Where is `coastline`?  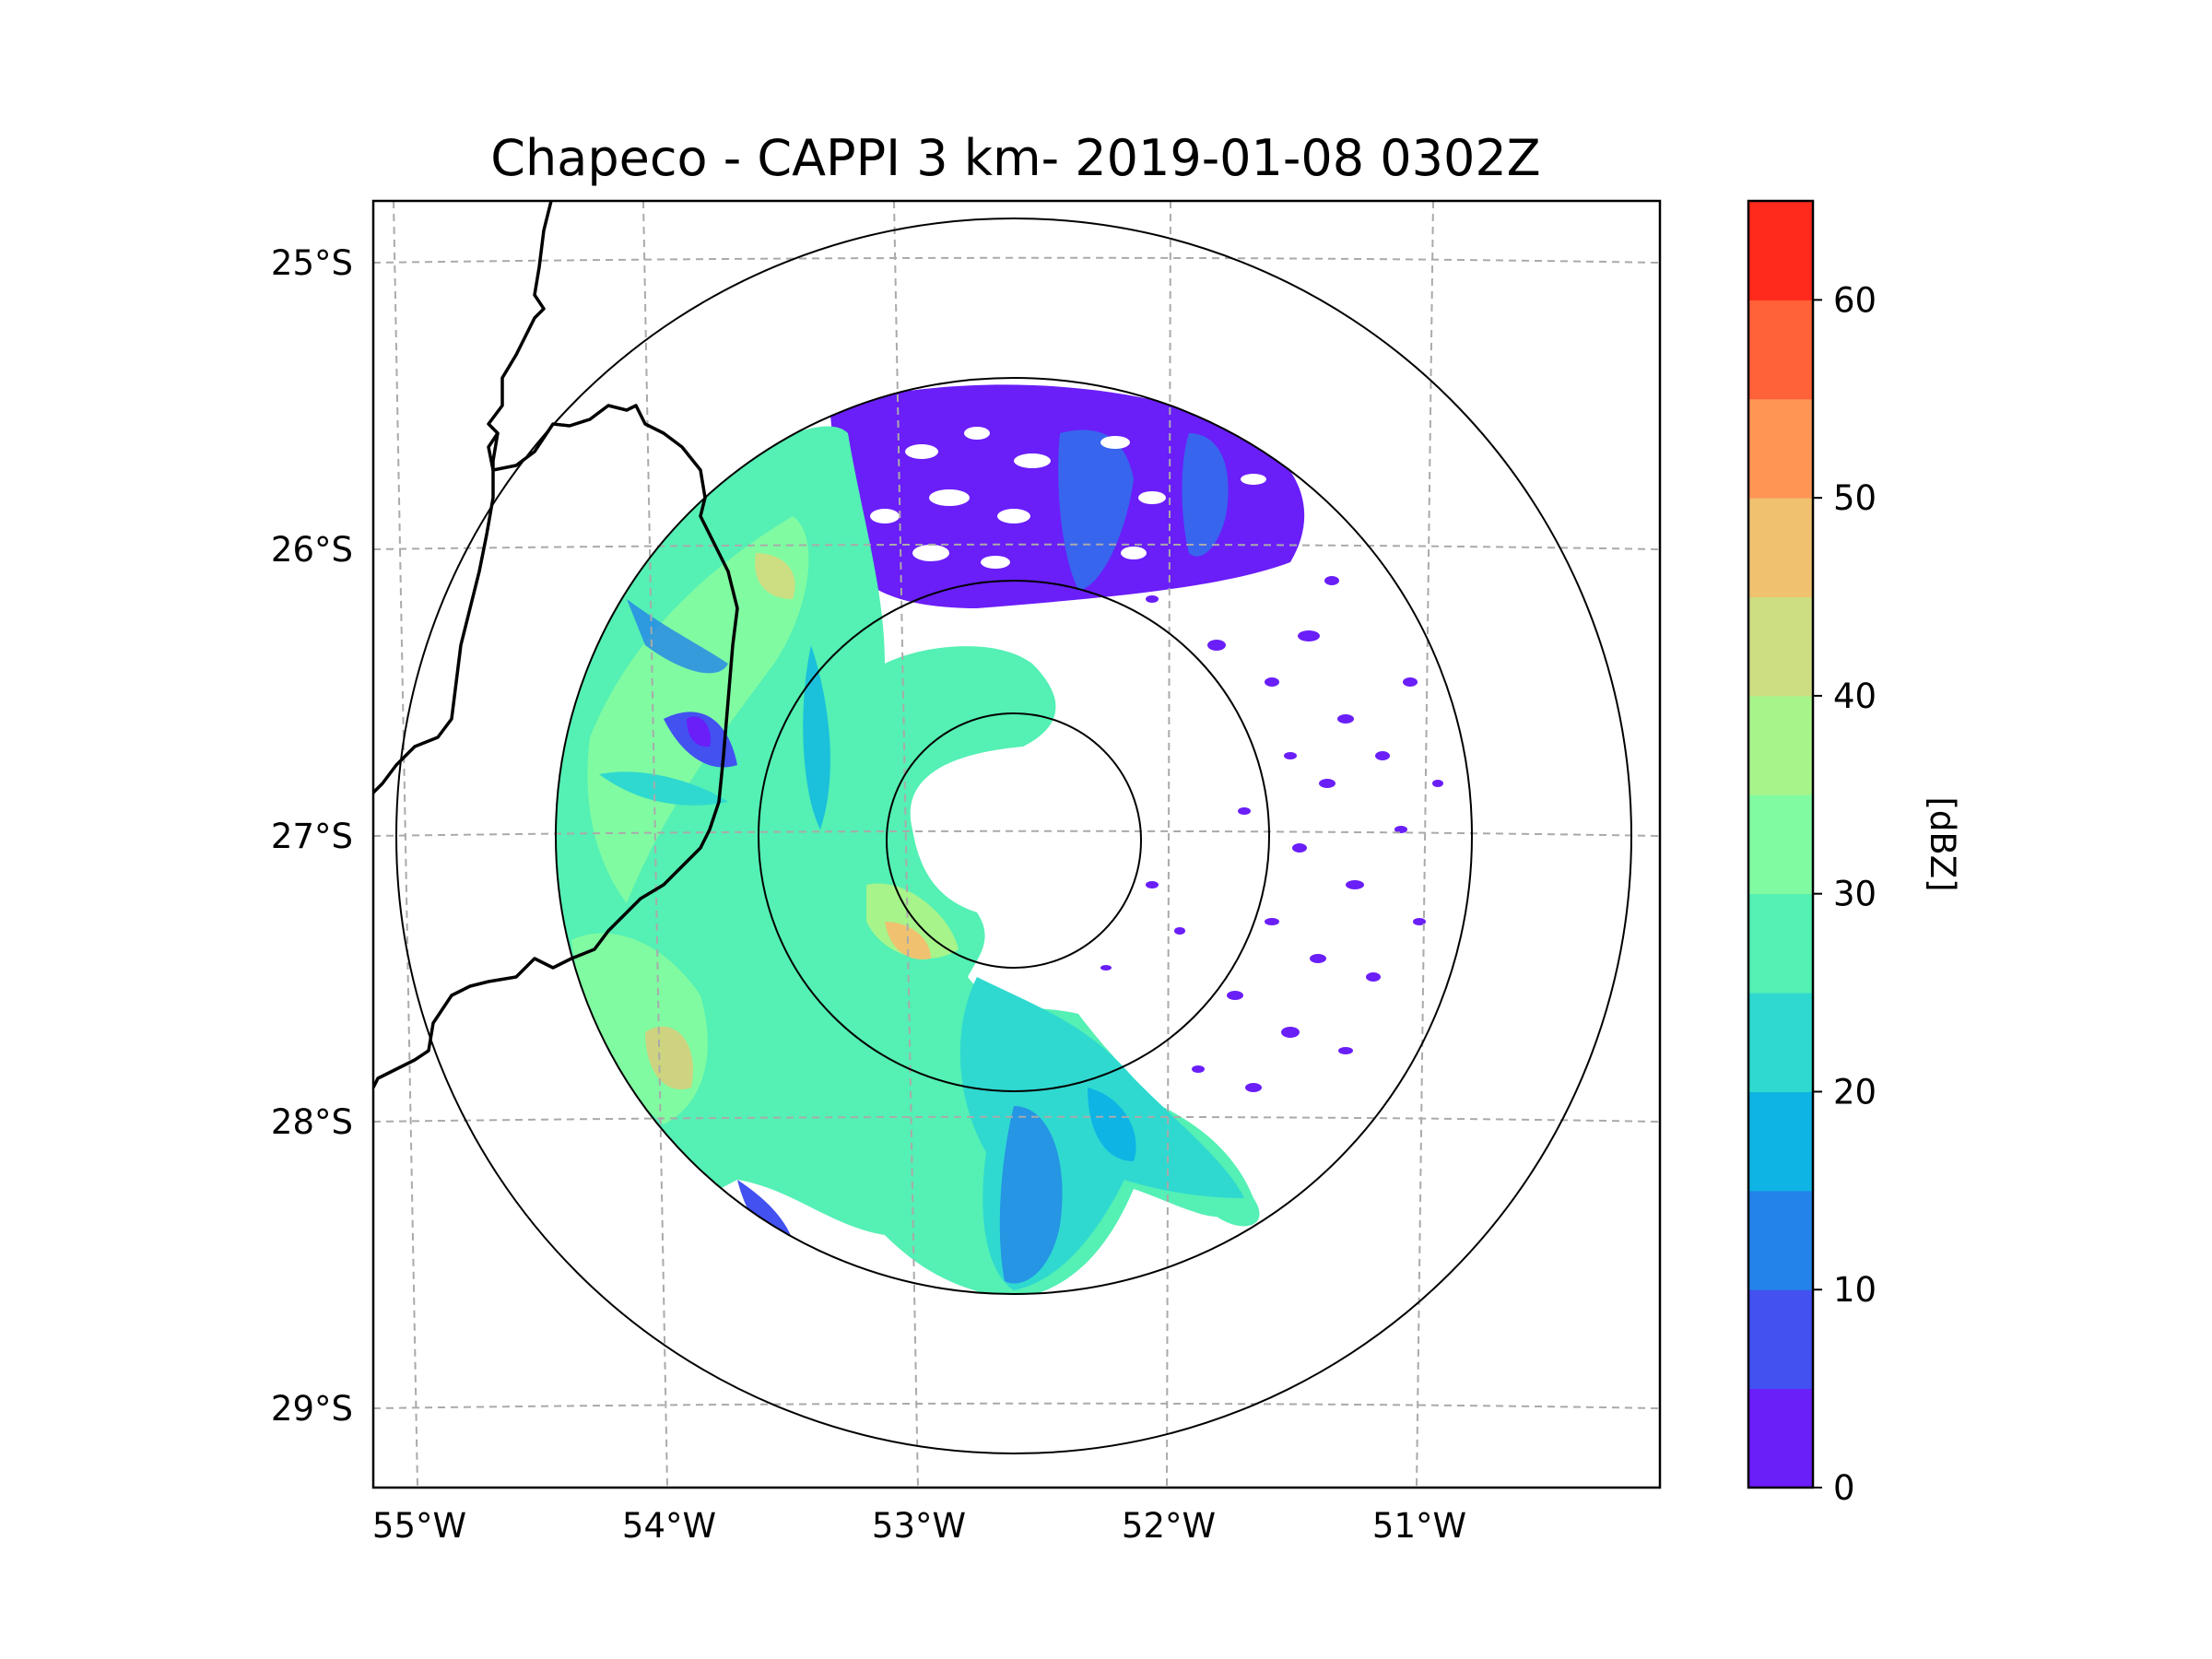 coastline is located at coordinates (556, 644).